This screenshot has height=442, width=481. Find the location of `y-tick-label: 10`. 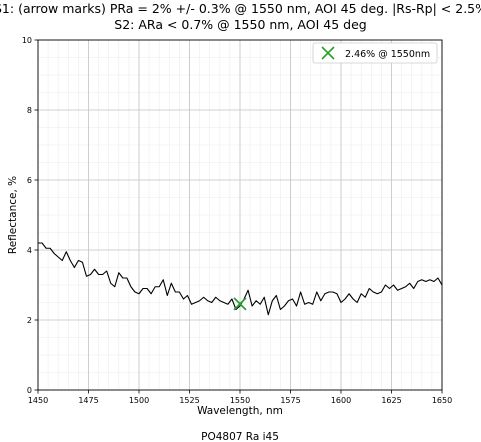

y-tick-label: 10 is located at coordinates (27, 40).